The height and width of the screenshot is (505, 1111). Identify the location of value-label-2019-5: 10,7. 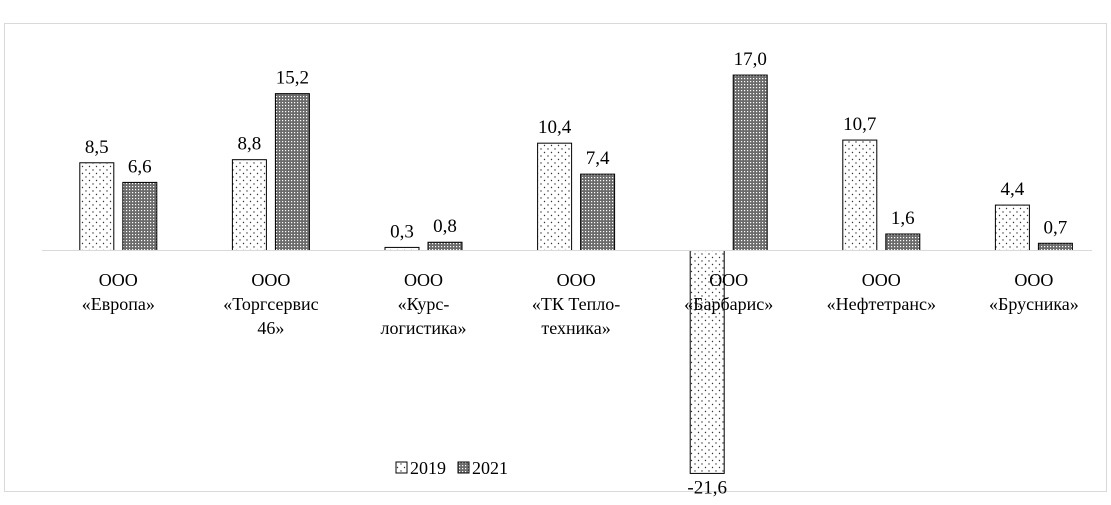
(859, 124).